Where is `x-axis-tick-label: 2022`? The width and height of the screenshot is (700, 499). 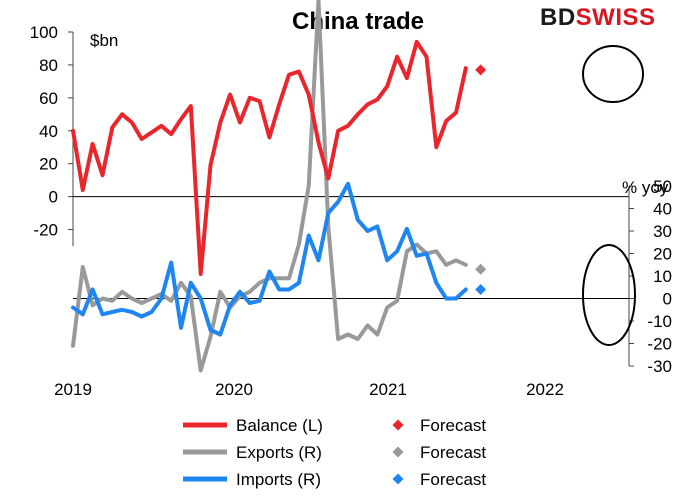
x-axis-tick-label: 2022 is located at coordinates (545, 389).